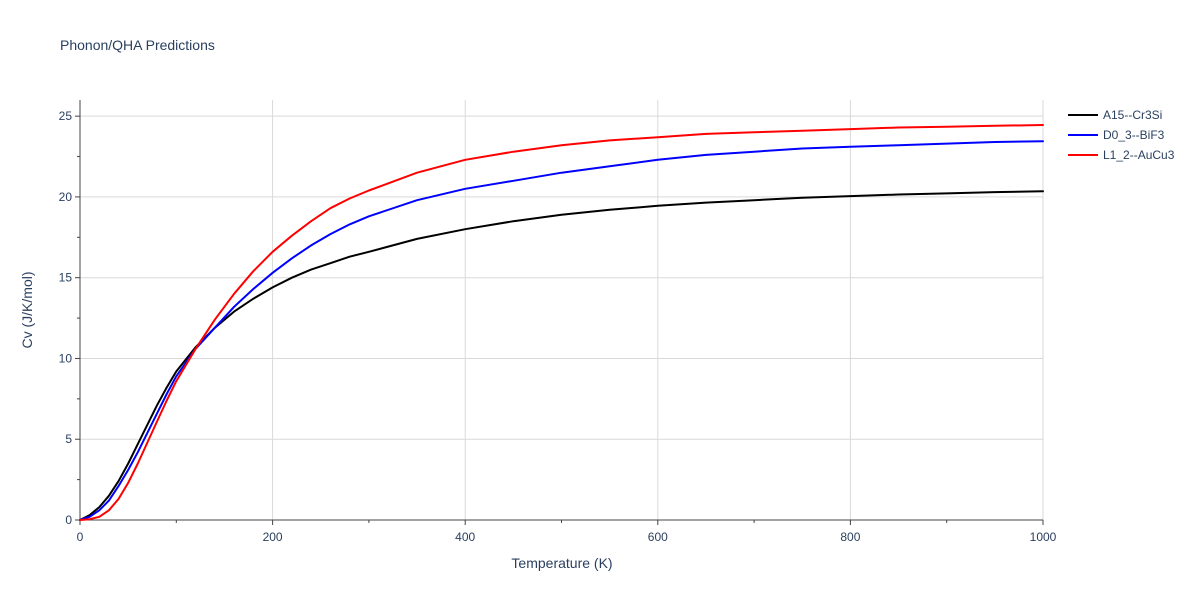  What do you see at coordinates (658, 537) in the screenshot?
I see `x-tick-label: 600` at bounding box center [658, 537].